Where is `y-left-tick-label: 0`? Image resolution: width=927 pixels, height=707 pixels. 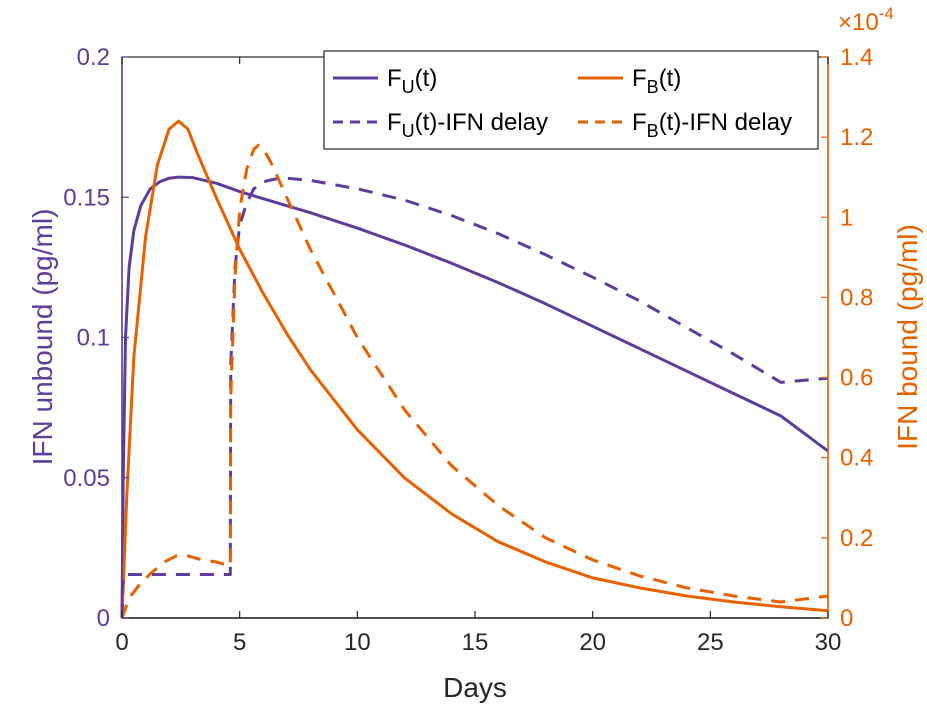
y-left-tick-label: 0 is located at coordinates (103, 618).